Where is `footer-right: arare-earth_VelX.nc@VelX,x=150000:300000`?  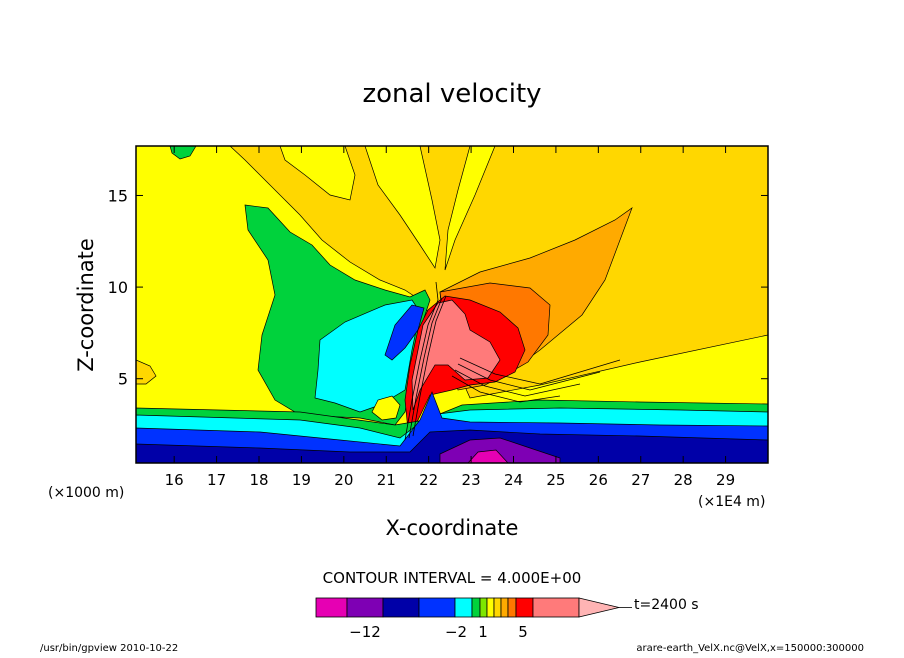
footer-right: arare-earth_VelX.nc@VelX,x=150000:300000 is located at coordinates (750, 648).